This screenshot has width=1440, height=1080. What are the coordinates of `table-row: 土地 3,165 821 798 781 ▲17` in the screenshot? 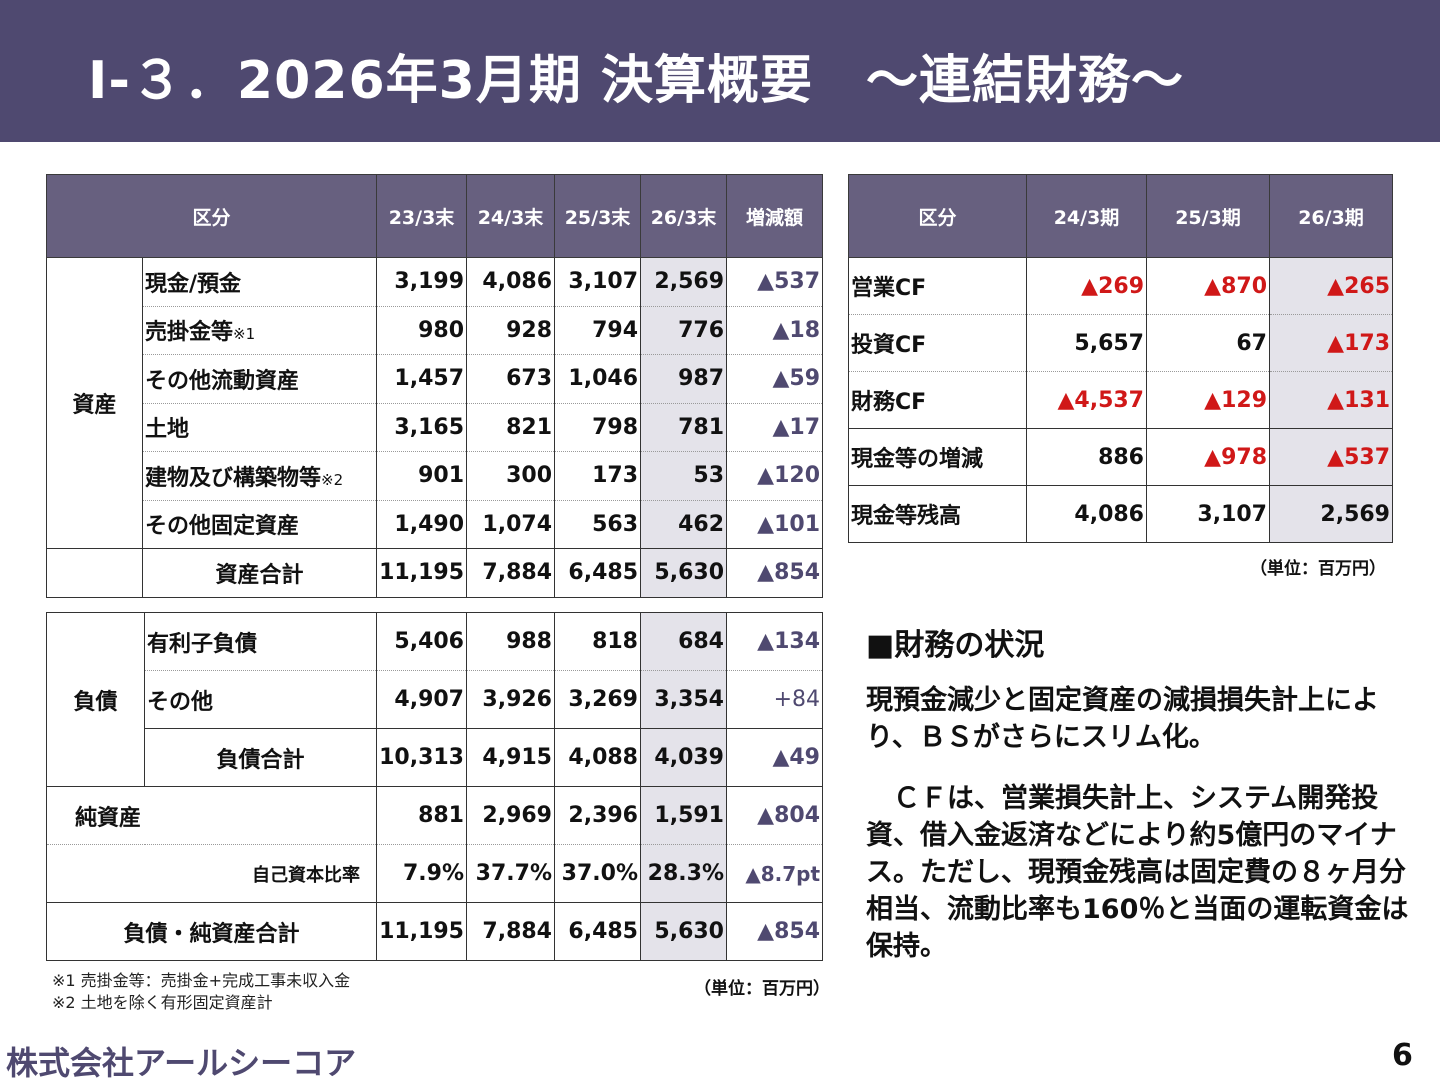 It's located at (435, 427).